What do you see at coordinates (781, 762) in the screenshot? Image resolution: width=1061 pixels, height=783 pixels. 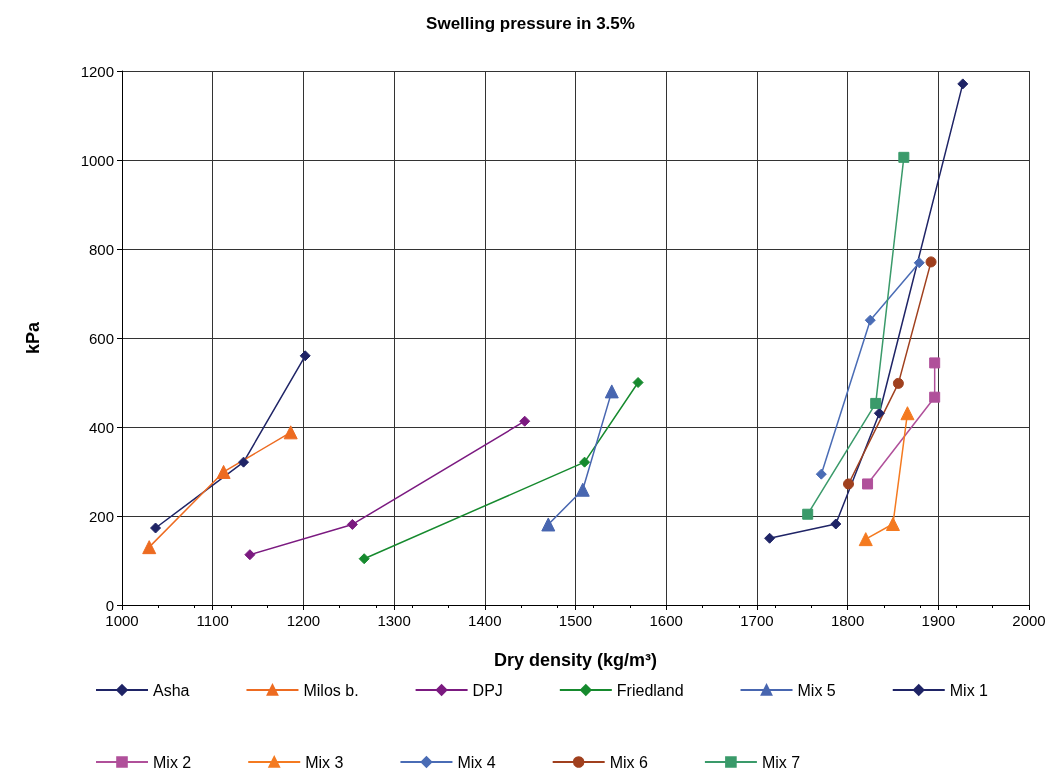 I see `legend-label: Mix 7` at bounding box center [781, 762].